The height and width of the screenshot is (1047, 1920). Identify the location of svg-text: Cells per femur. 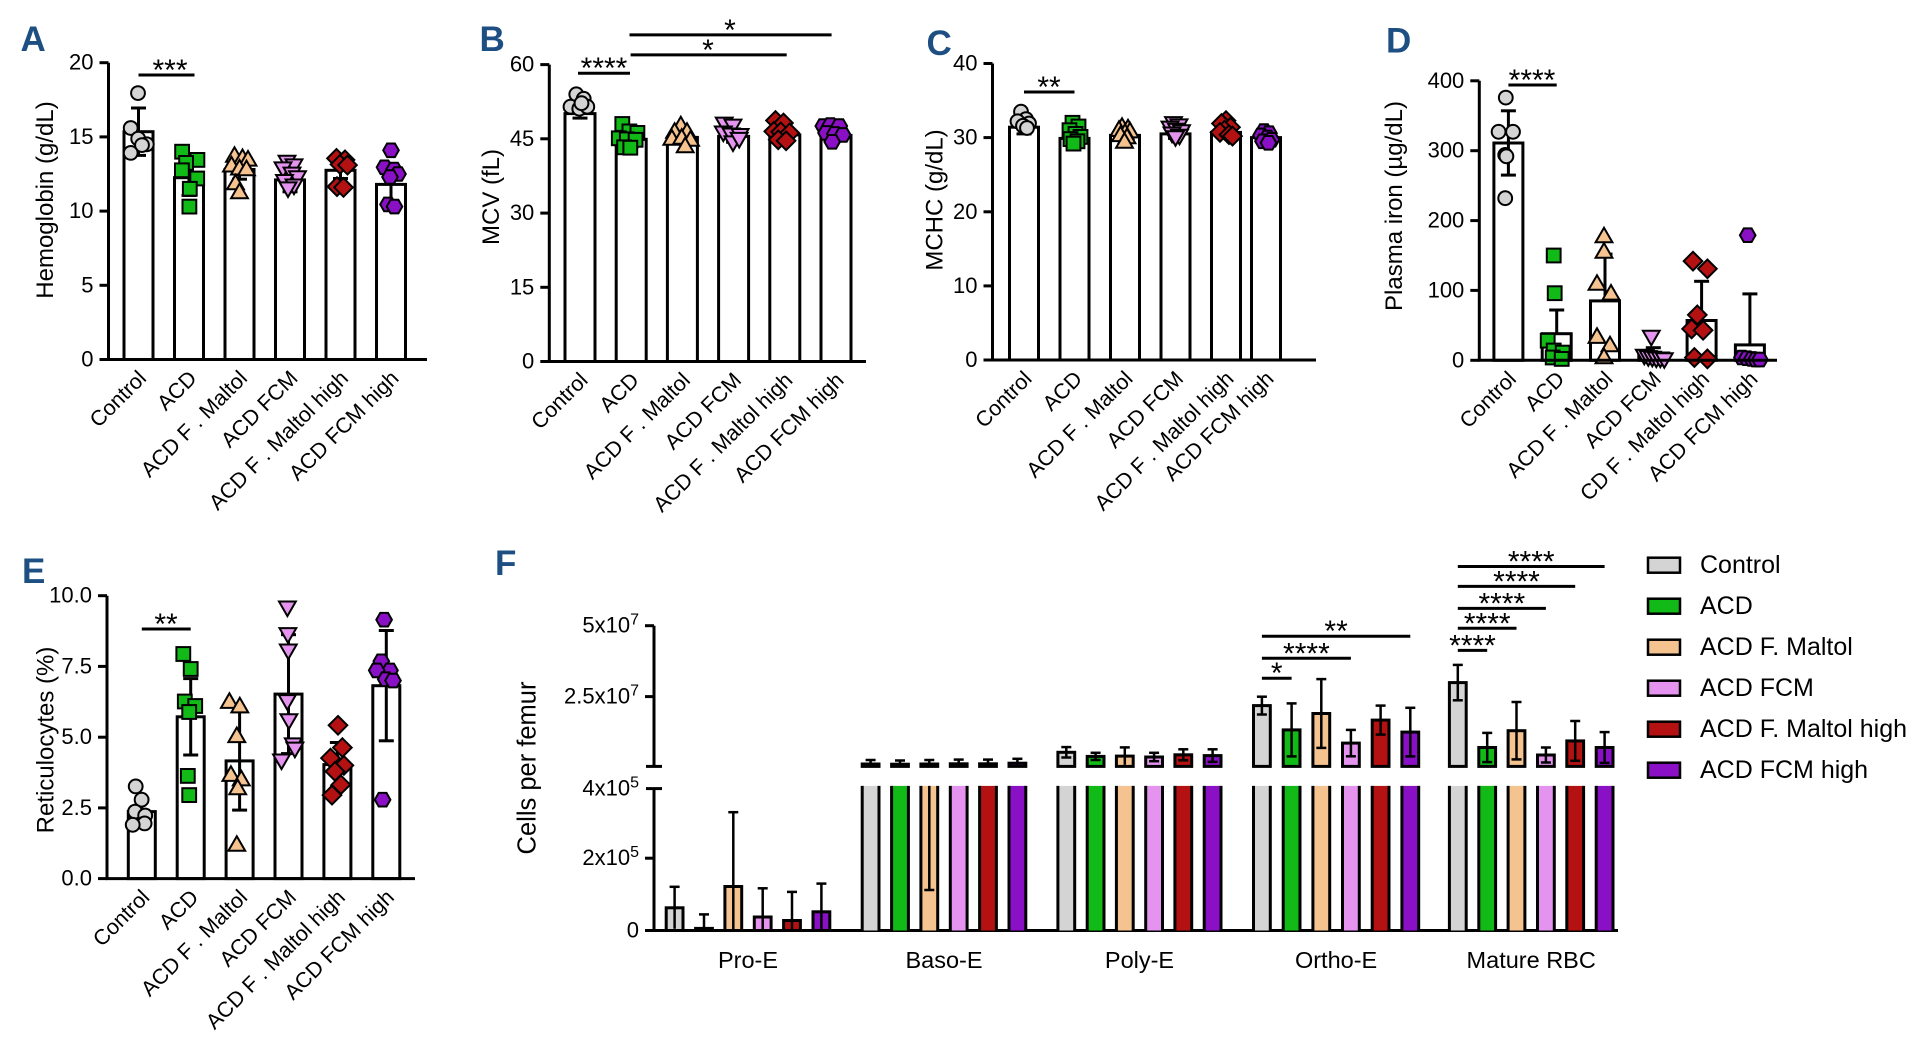
(528, 767).